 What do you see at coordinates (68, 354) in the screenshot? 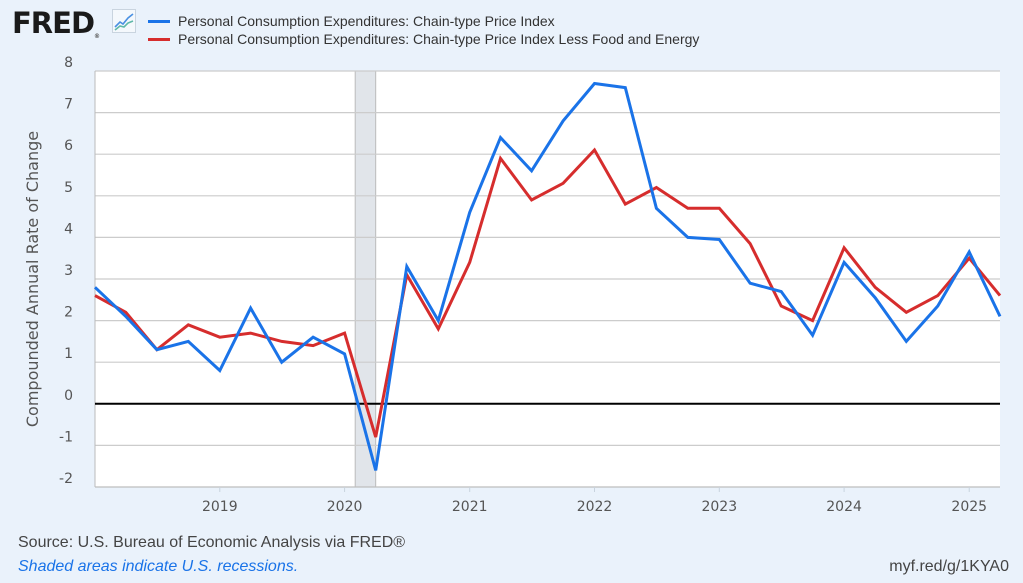
I see `y-tick-label: 1` at bounding box center [68, 354].